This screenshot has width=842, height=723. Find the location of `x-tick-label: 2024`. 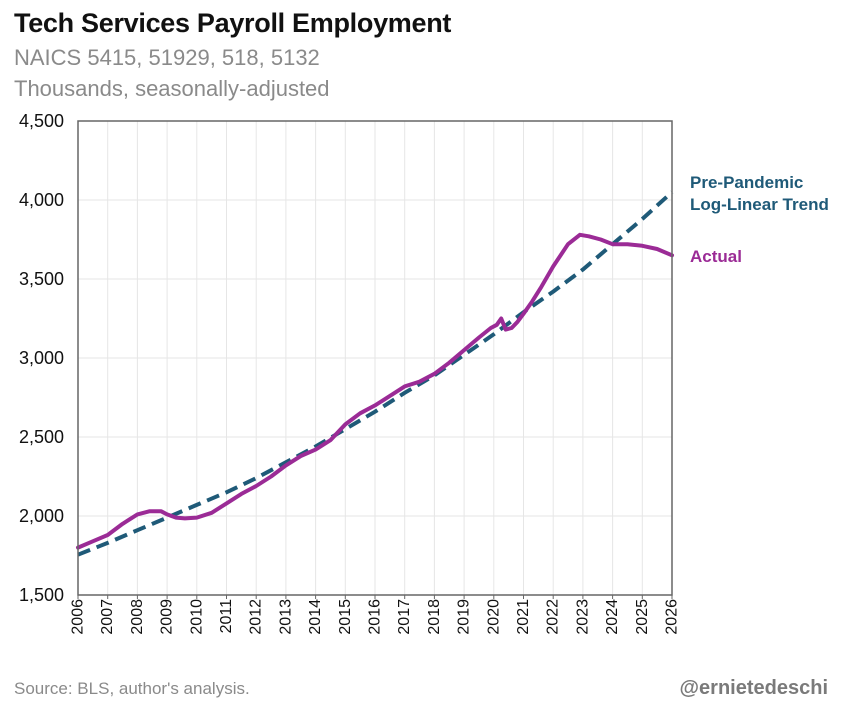

x-tick-label: 2024 is located at coordinates (612, 617).